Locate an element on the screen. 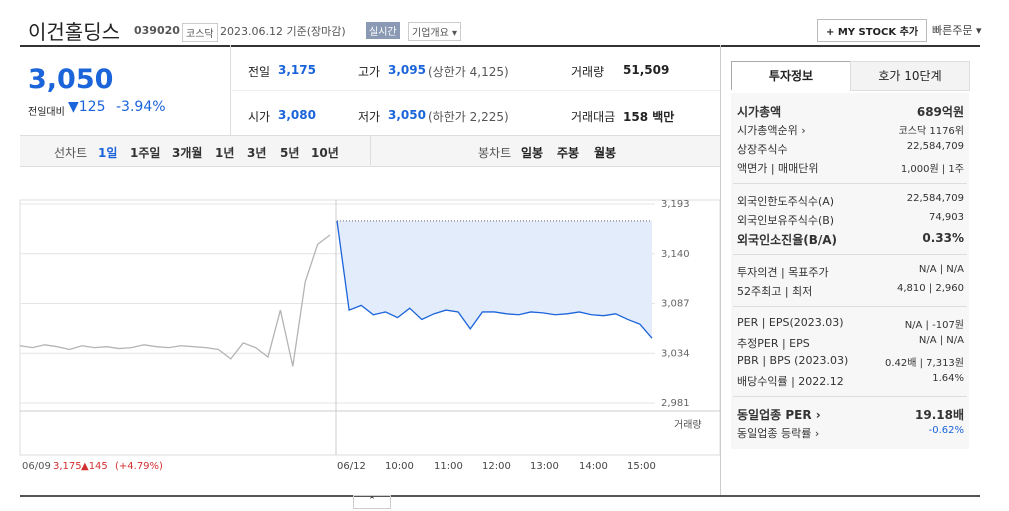 Image resolution: width=1009 pixels, height=511 pixels. quick-order: 빠른주문 ▾ is located at coordinates (957, 30).